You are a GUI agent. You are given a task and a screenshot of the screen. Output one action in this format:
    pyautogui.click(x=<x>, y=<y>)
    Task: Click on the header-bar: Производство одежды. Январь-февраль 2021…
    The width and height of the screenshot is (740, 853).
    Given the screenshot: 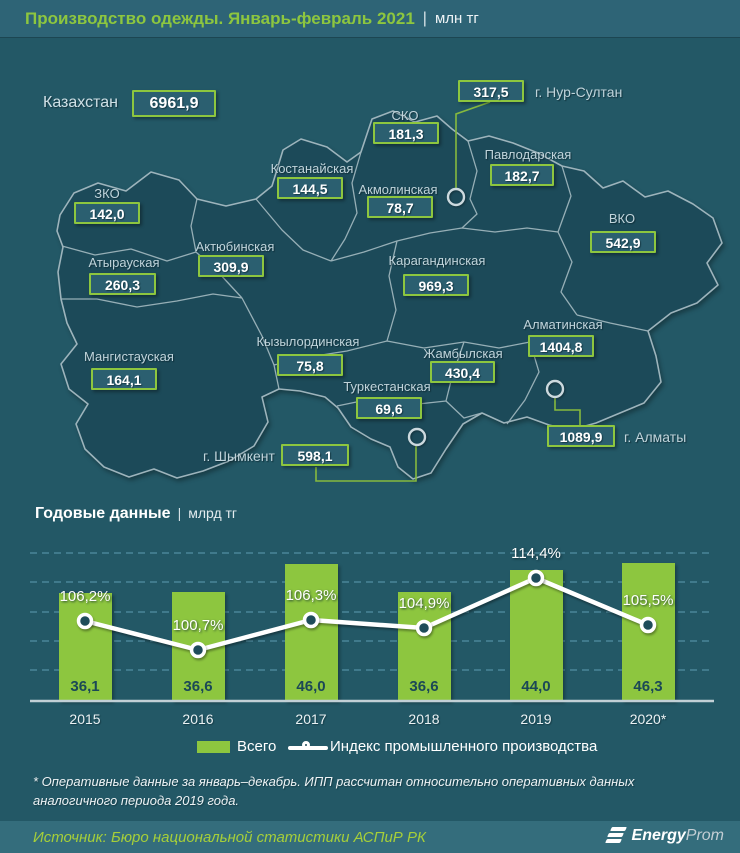 What is the action you would take?
    pyautogui.click(x=370, y=19)
    